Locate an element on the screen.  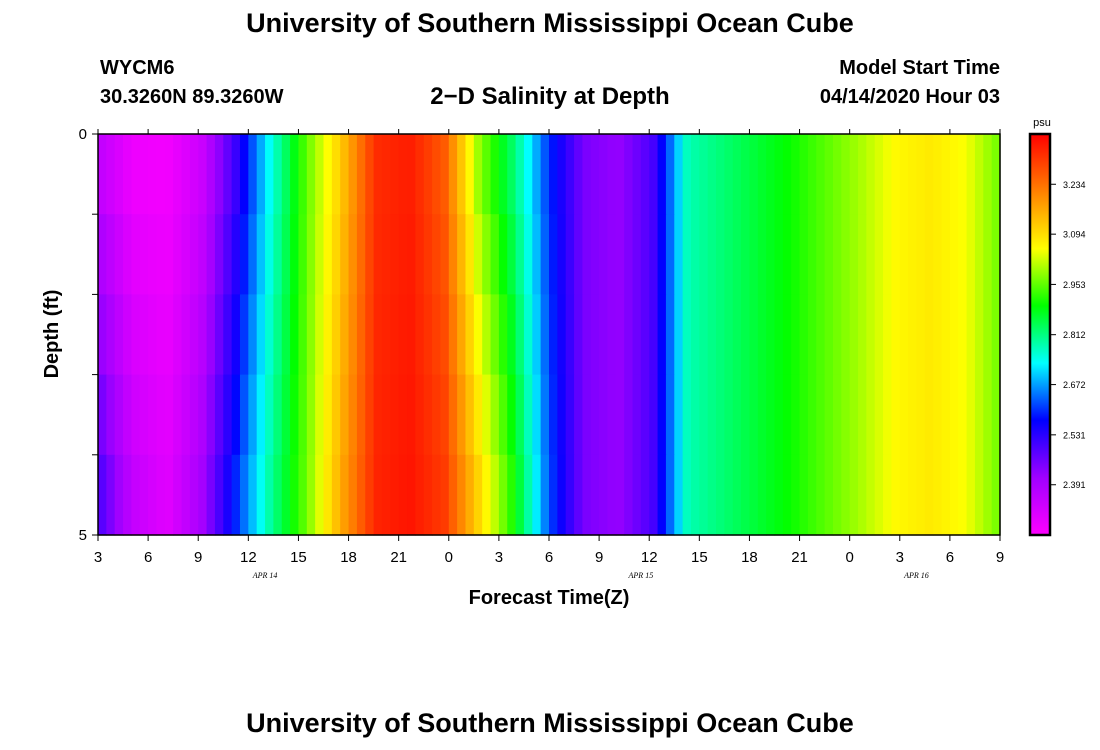
x-tick-label: 18 is located at coordinates (749, 557).